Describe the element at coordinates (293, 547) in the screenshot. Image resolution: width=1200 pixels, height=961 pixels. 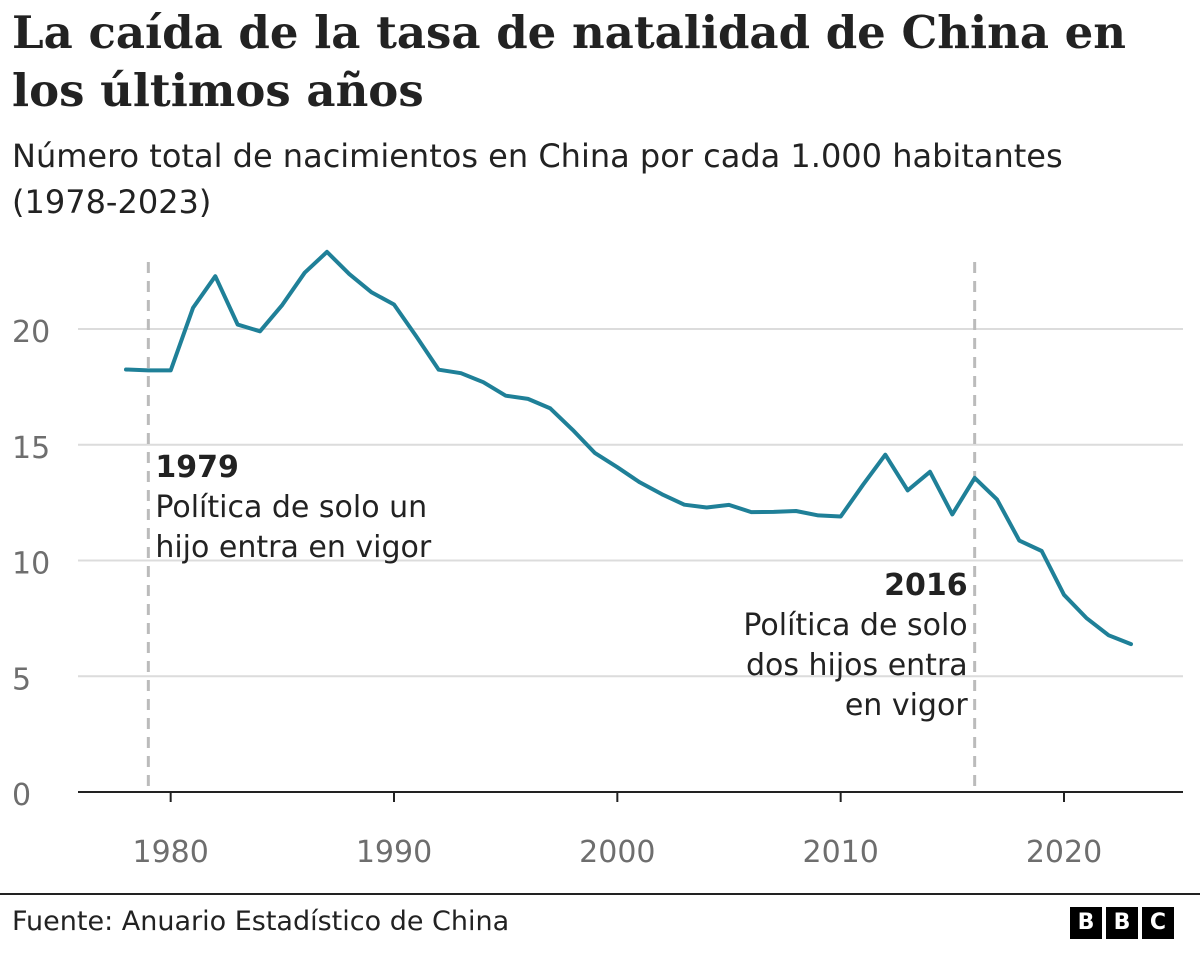
I see `annotation-text-line: hijo entra en vigor` at that location.